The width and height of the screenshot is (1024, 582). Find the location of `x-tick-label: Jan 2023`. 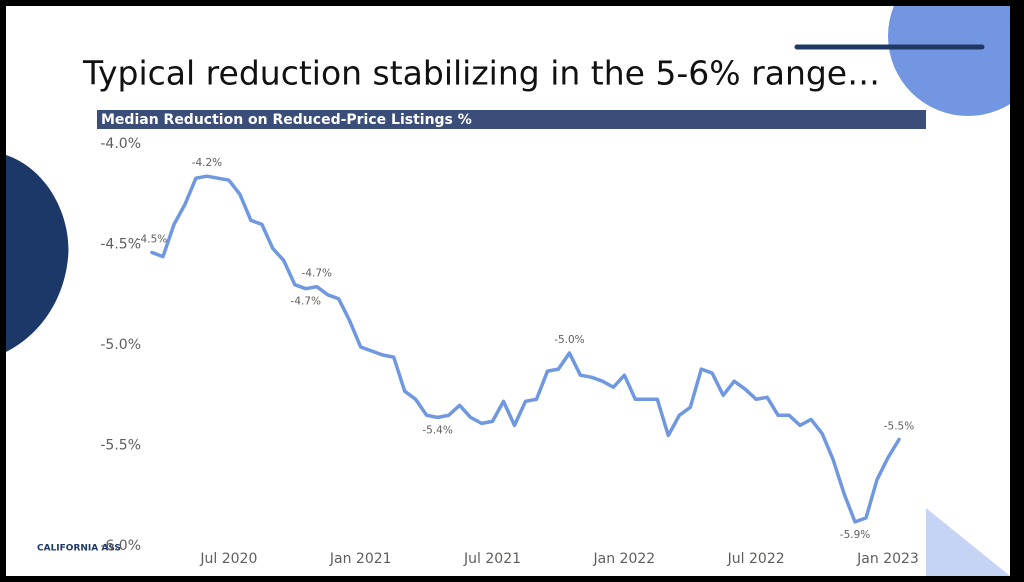

x-tick-label: Jan 2023 is located at coordinates (887, 559).